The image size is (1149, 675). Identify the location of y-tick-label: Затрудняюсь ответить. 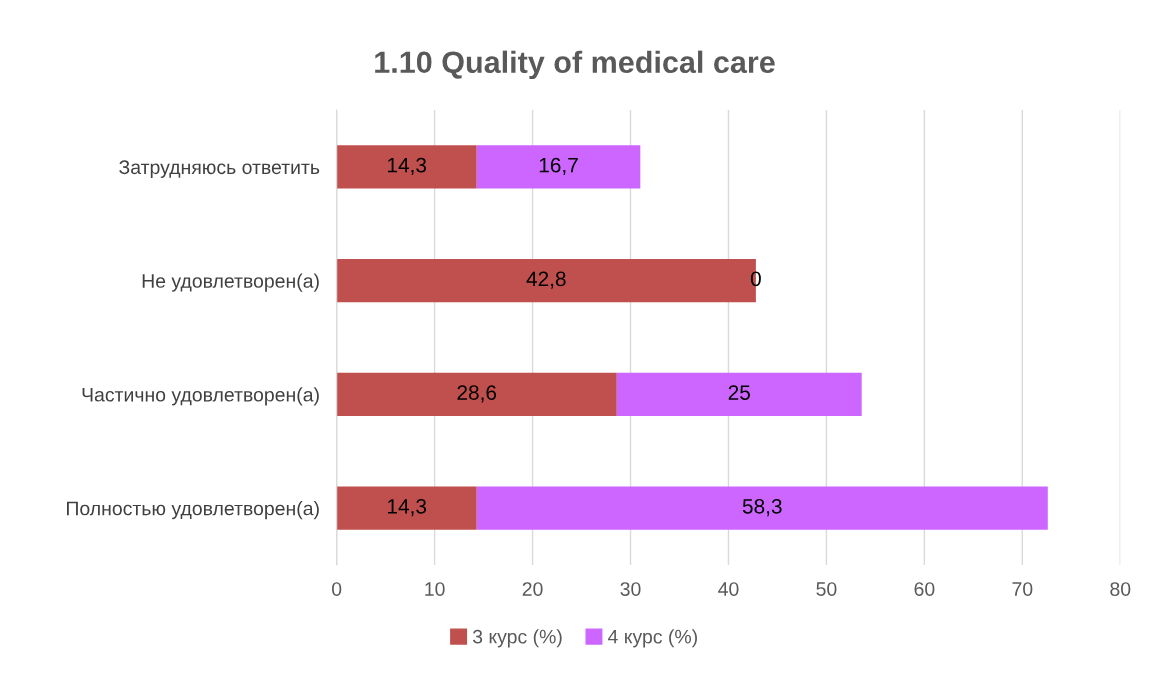
(219, 169).